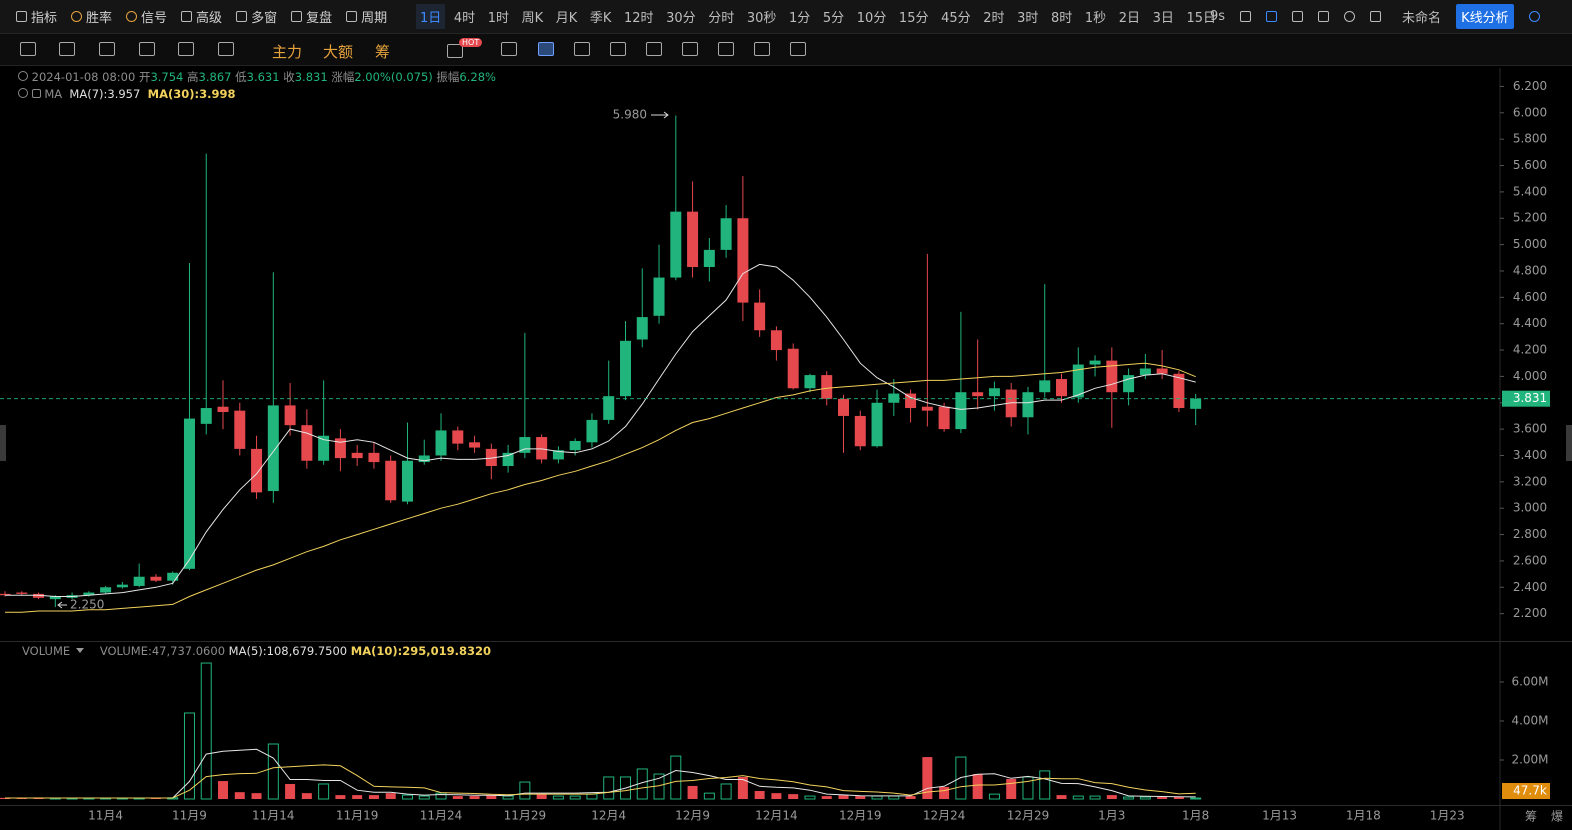 The width and height of the screenshot is (1572, 830). What do you see at coordinates (600, 18) in the screenshot?
I see `period-button: 季K` at bounding box center [600, 18].